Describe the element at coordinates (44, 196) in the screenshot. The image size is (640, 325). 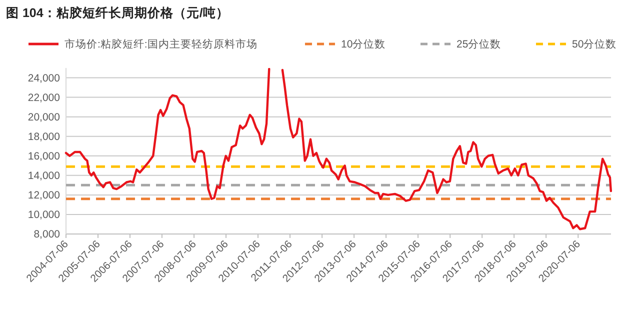
I see `y-tick-label: 12,000` at that location.